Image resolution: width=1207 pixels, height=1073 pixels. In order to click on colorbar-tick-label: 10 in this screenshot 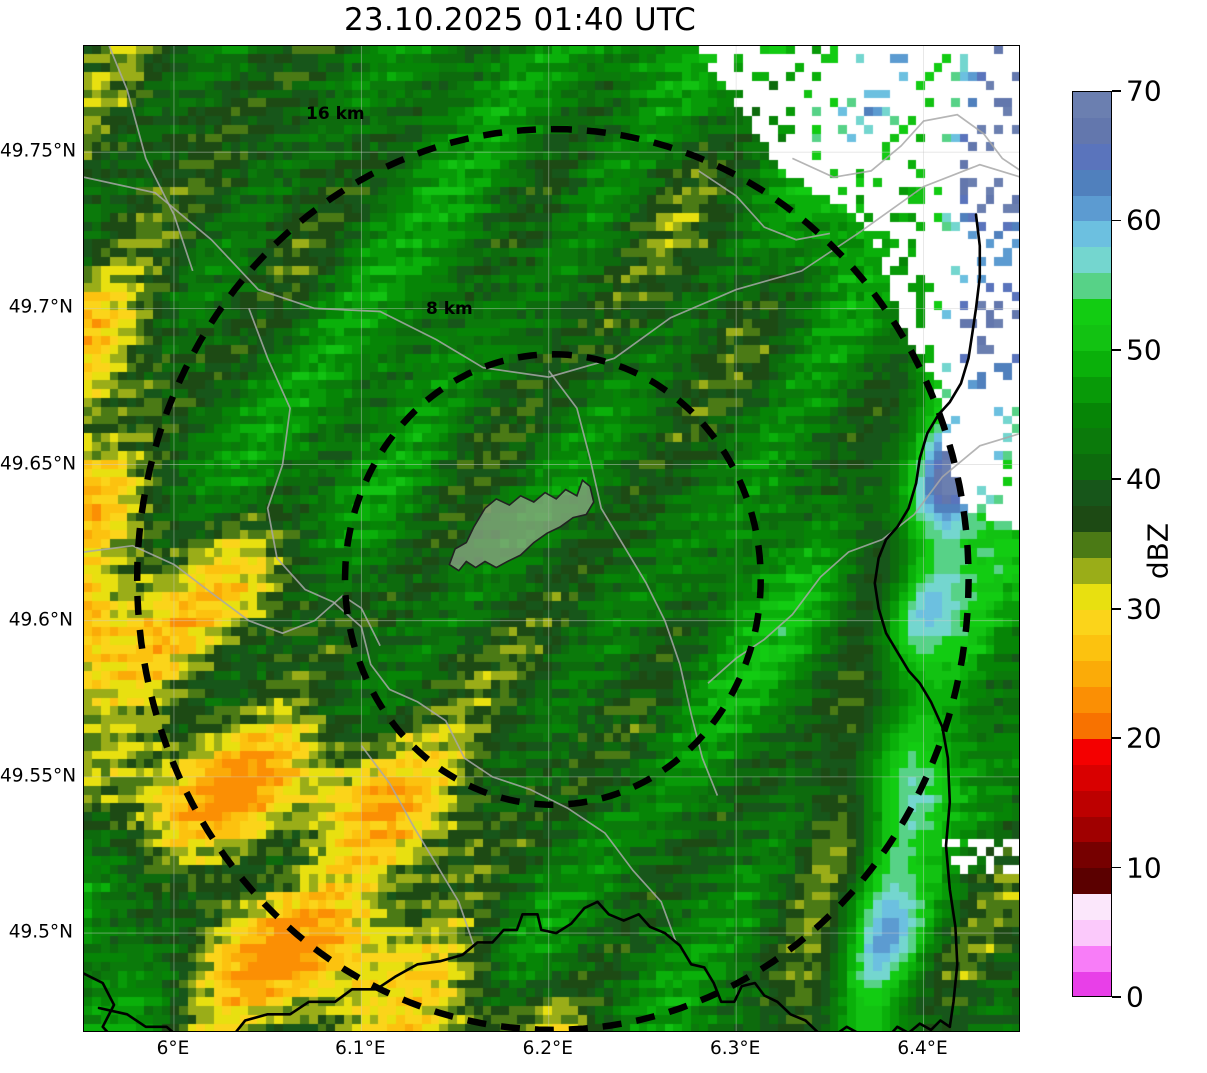, I will do `click(1144, 868)`.